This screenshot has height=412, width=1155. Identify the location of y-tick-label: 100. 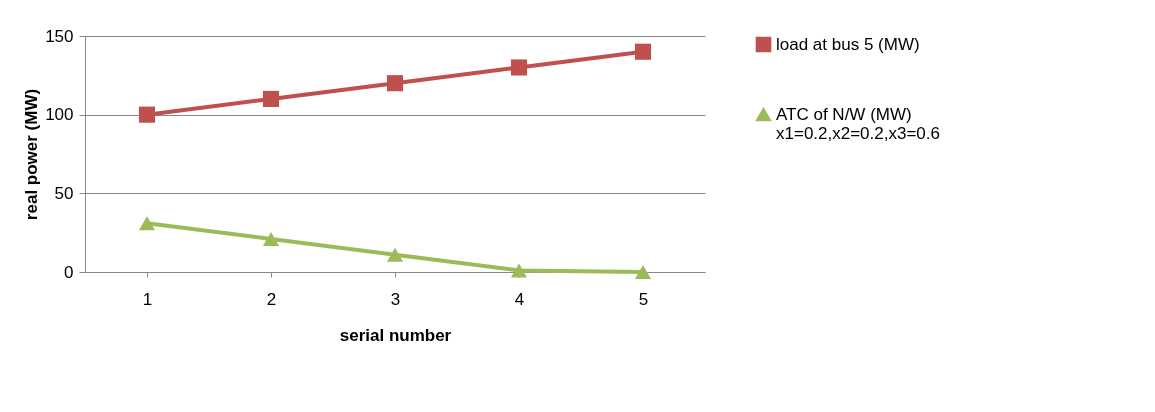
(59, 115).